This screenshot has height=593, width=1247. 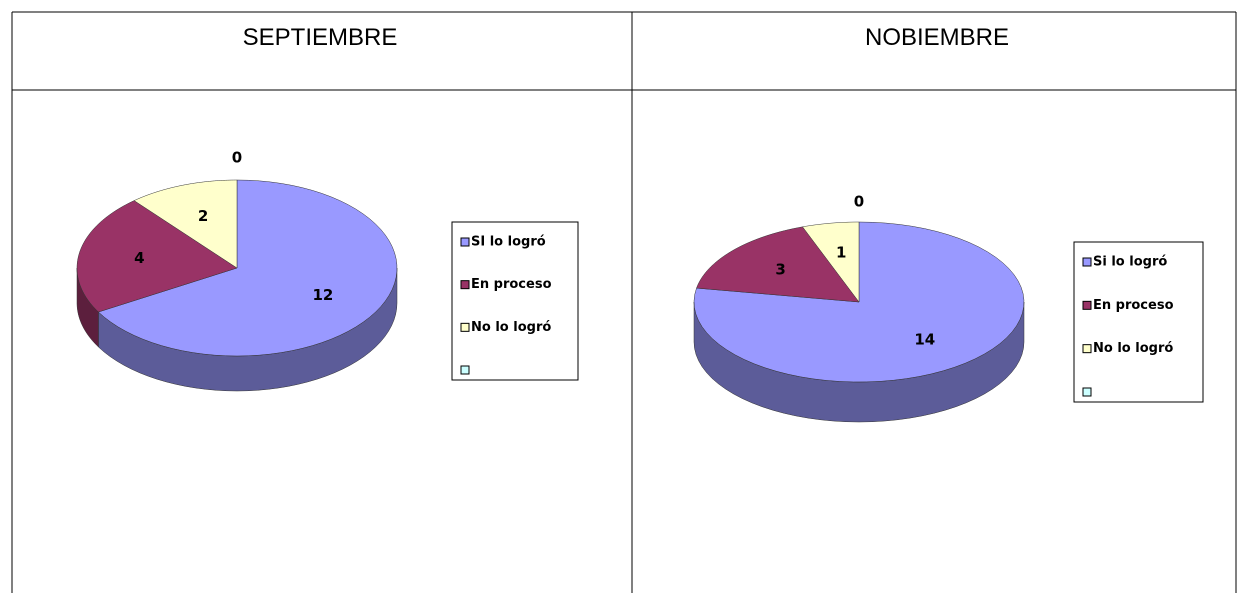 I want to click on data-label: 1, so click(x=841, y=253).